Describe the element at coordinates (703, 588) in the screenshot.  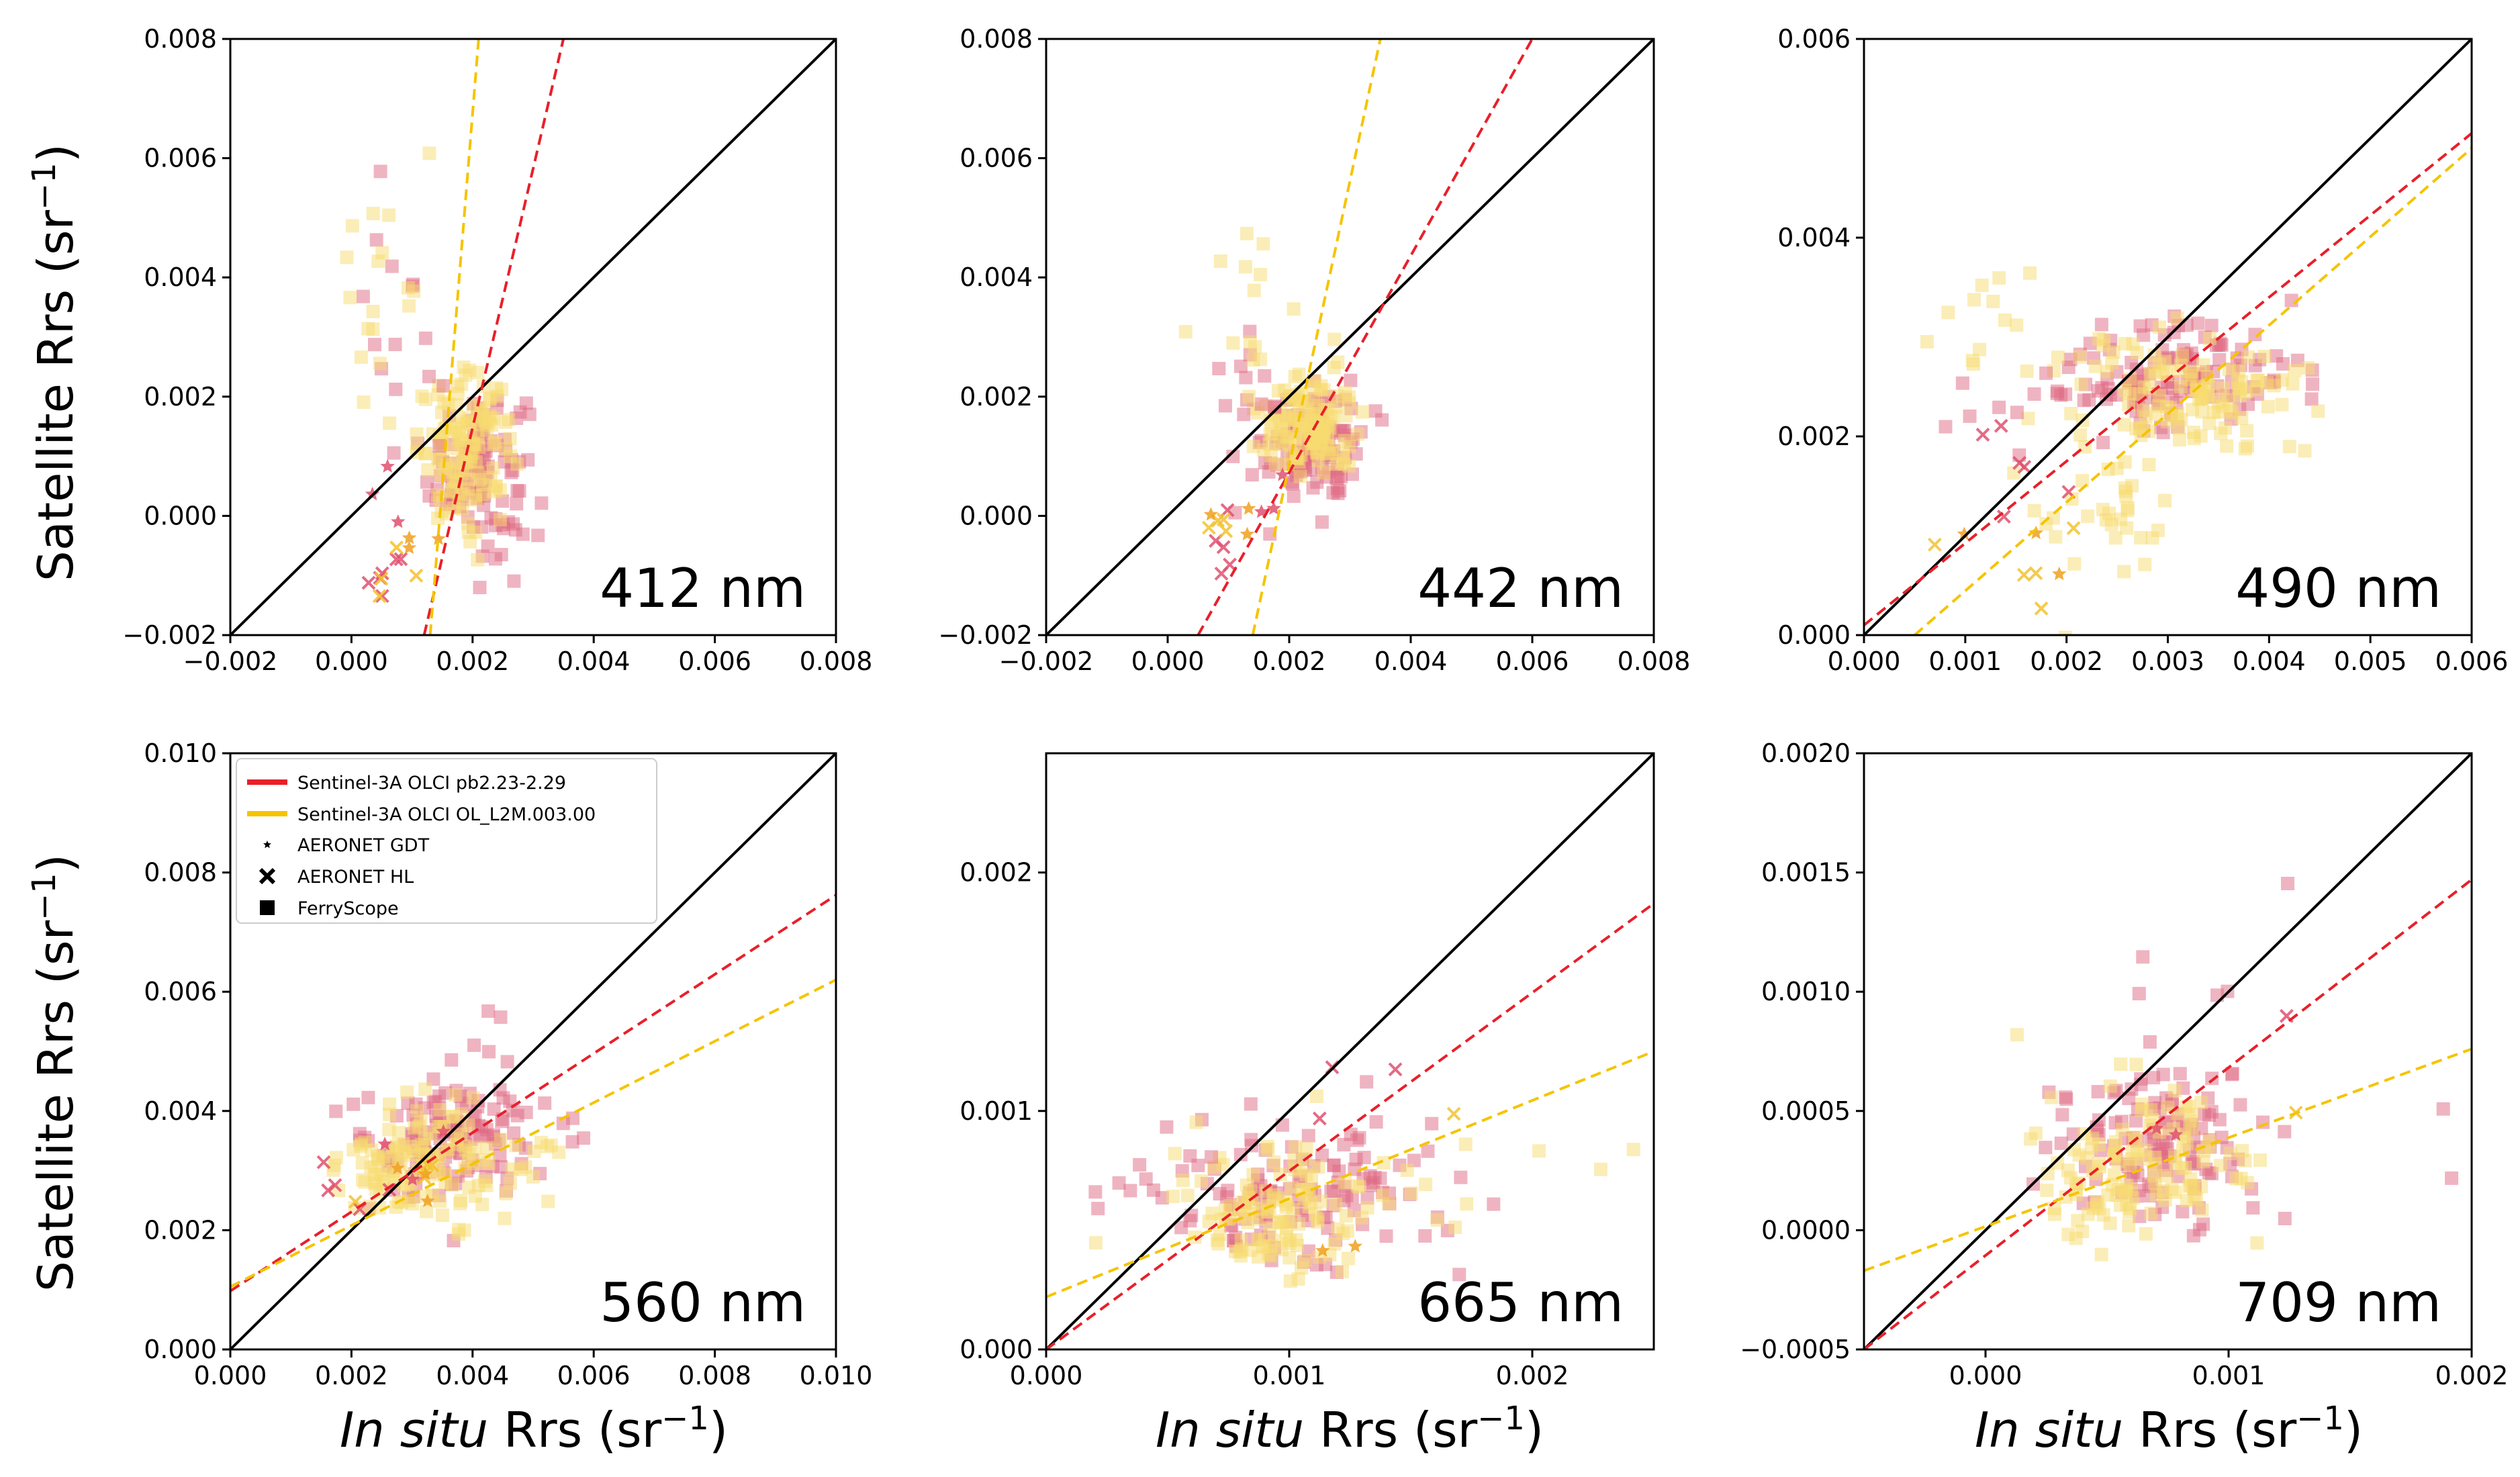
I see `wavelength-label: 412 nm` at that location.